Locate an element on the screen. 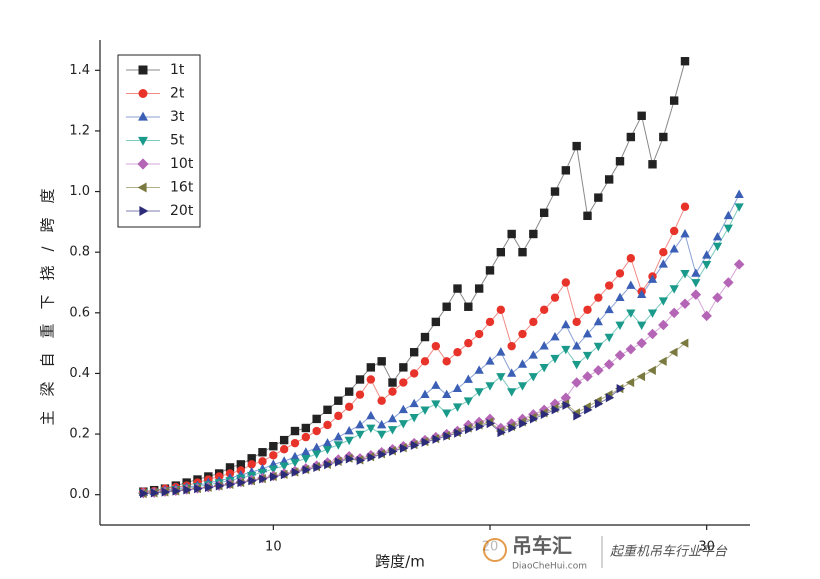 The width and height of the screenshot is (820, 579). watermark-logo: 吊车汇 is located at coordinates (542, 546).